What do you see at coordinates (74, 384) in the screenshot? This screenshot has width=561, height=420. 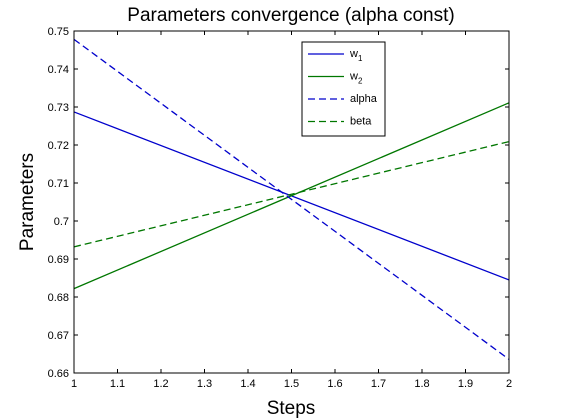 I see `x-tick-label: 1` at bounding box center [74, 384].